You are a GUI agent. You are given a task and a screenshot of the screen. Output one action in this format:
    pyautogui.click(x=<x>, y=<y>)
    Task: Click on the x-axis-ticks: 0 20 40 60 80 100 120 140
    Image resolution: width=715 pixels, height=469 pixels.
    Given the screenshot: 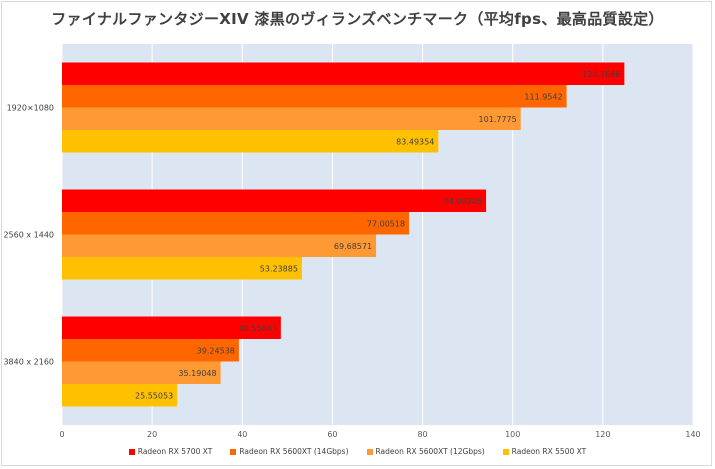 What is the action you would take?
    pyautogui.click(x=379, y=434)
    